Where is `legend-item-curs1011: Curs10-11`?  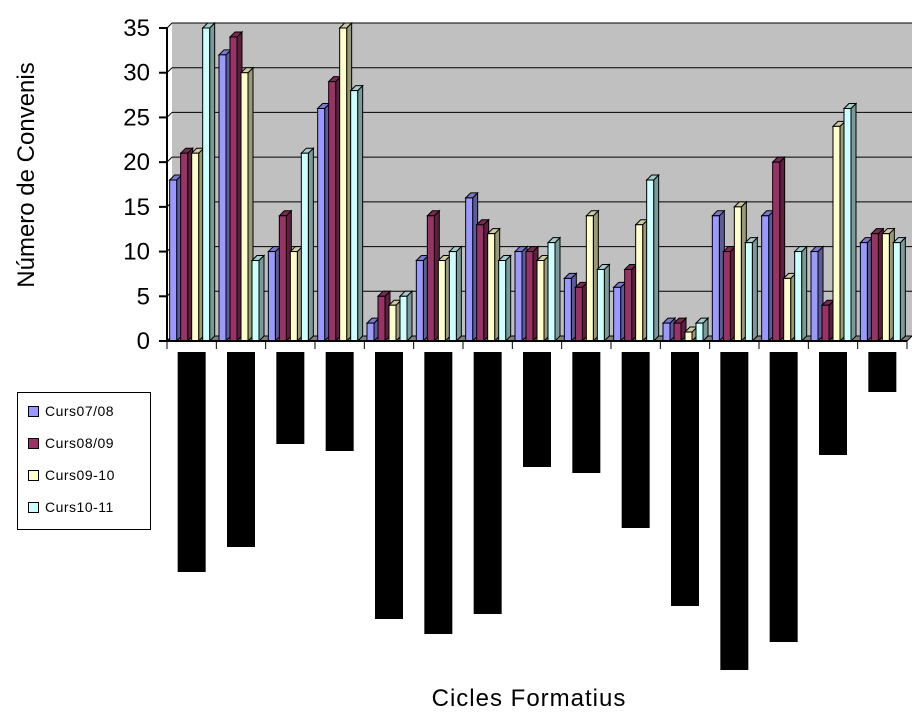 legend-item-curs1011: Curs10-11 is located at coordinates (71, 507).